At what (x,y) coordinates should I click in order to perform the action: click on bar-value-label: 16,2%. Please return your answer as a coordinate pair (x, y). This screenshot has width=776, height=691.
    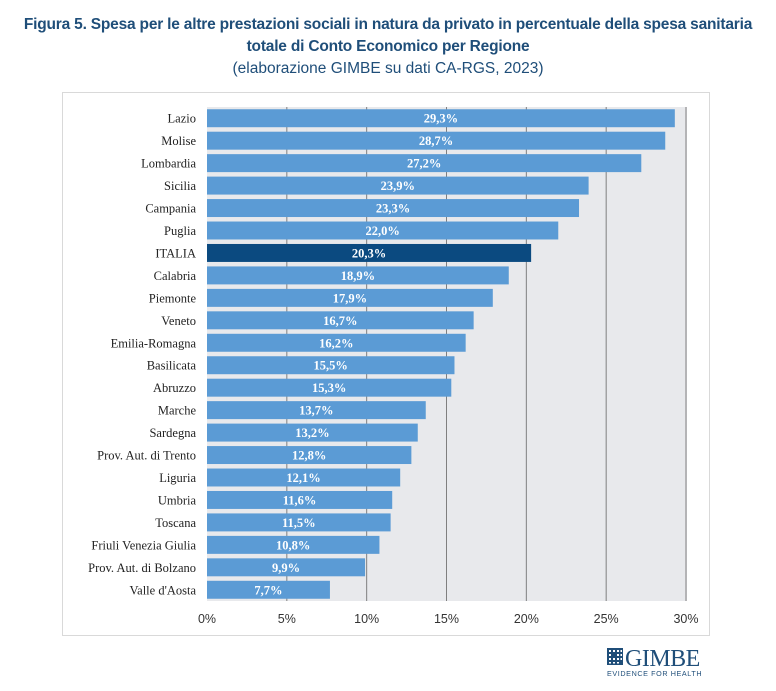
    Looking at the image, I should click on (336, 343).